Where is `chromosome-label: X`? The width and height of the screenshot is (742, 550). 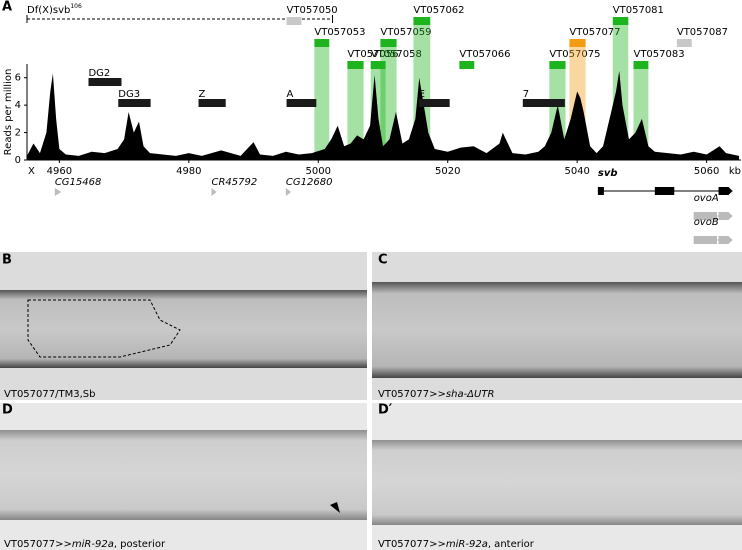 chromosome-label: X is located at coordinates (31, 171).